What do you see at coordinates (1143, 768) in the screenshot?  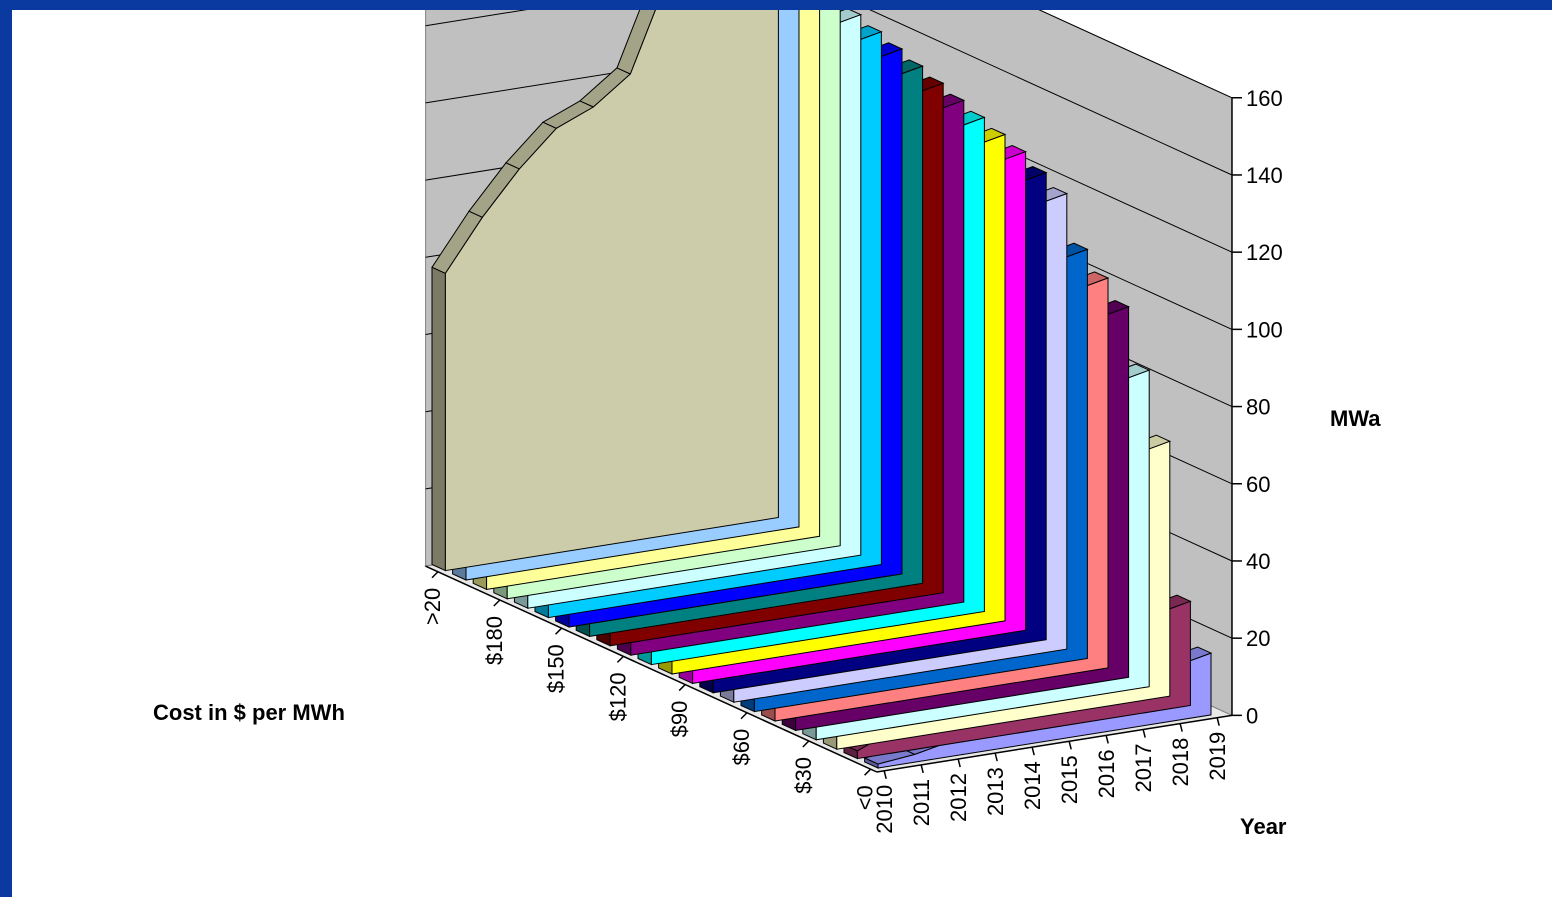 I see `x-tick-label: 2017` at bounding box center [1143, 768].